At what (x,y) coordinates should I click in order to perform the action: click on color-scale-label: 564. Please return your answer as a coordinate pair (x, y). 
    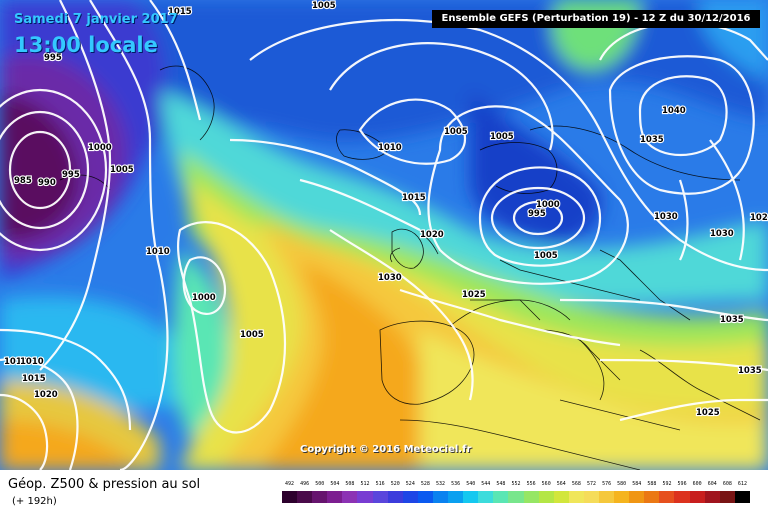
    Looking at the image, I should click on (561, 484).